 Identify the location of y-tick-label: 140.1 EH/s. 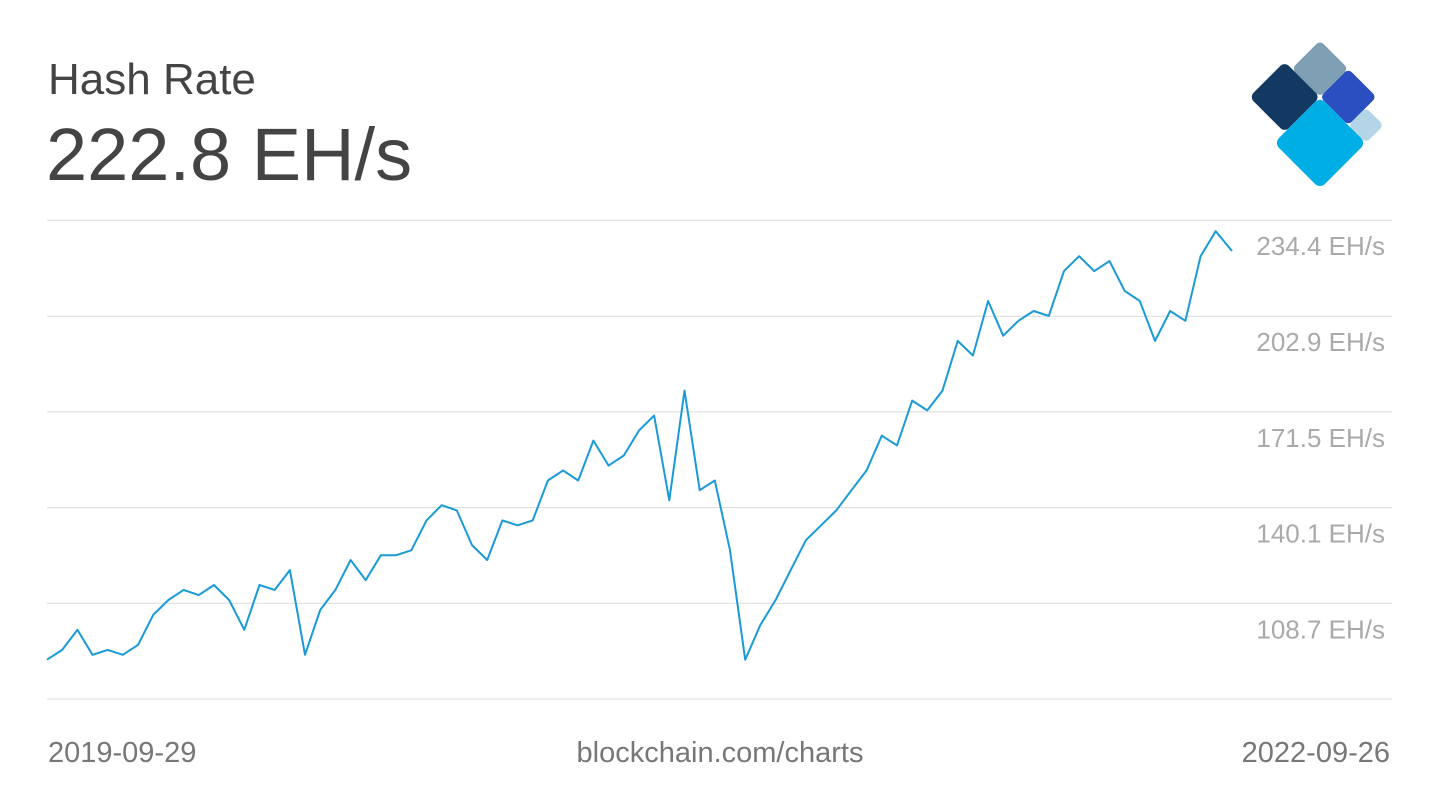
(1320, 534).